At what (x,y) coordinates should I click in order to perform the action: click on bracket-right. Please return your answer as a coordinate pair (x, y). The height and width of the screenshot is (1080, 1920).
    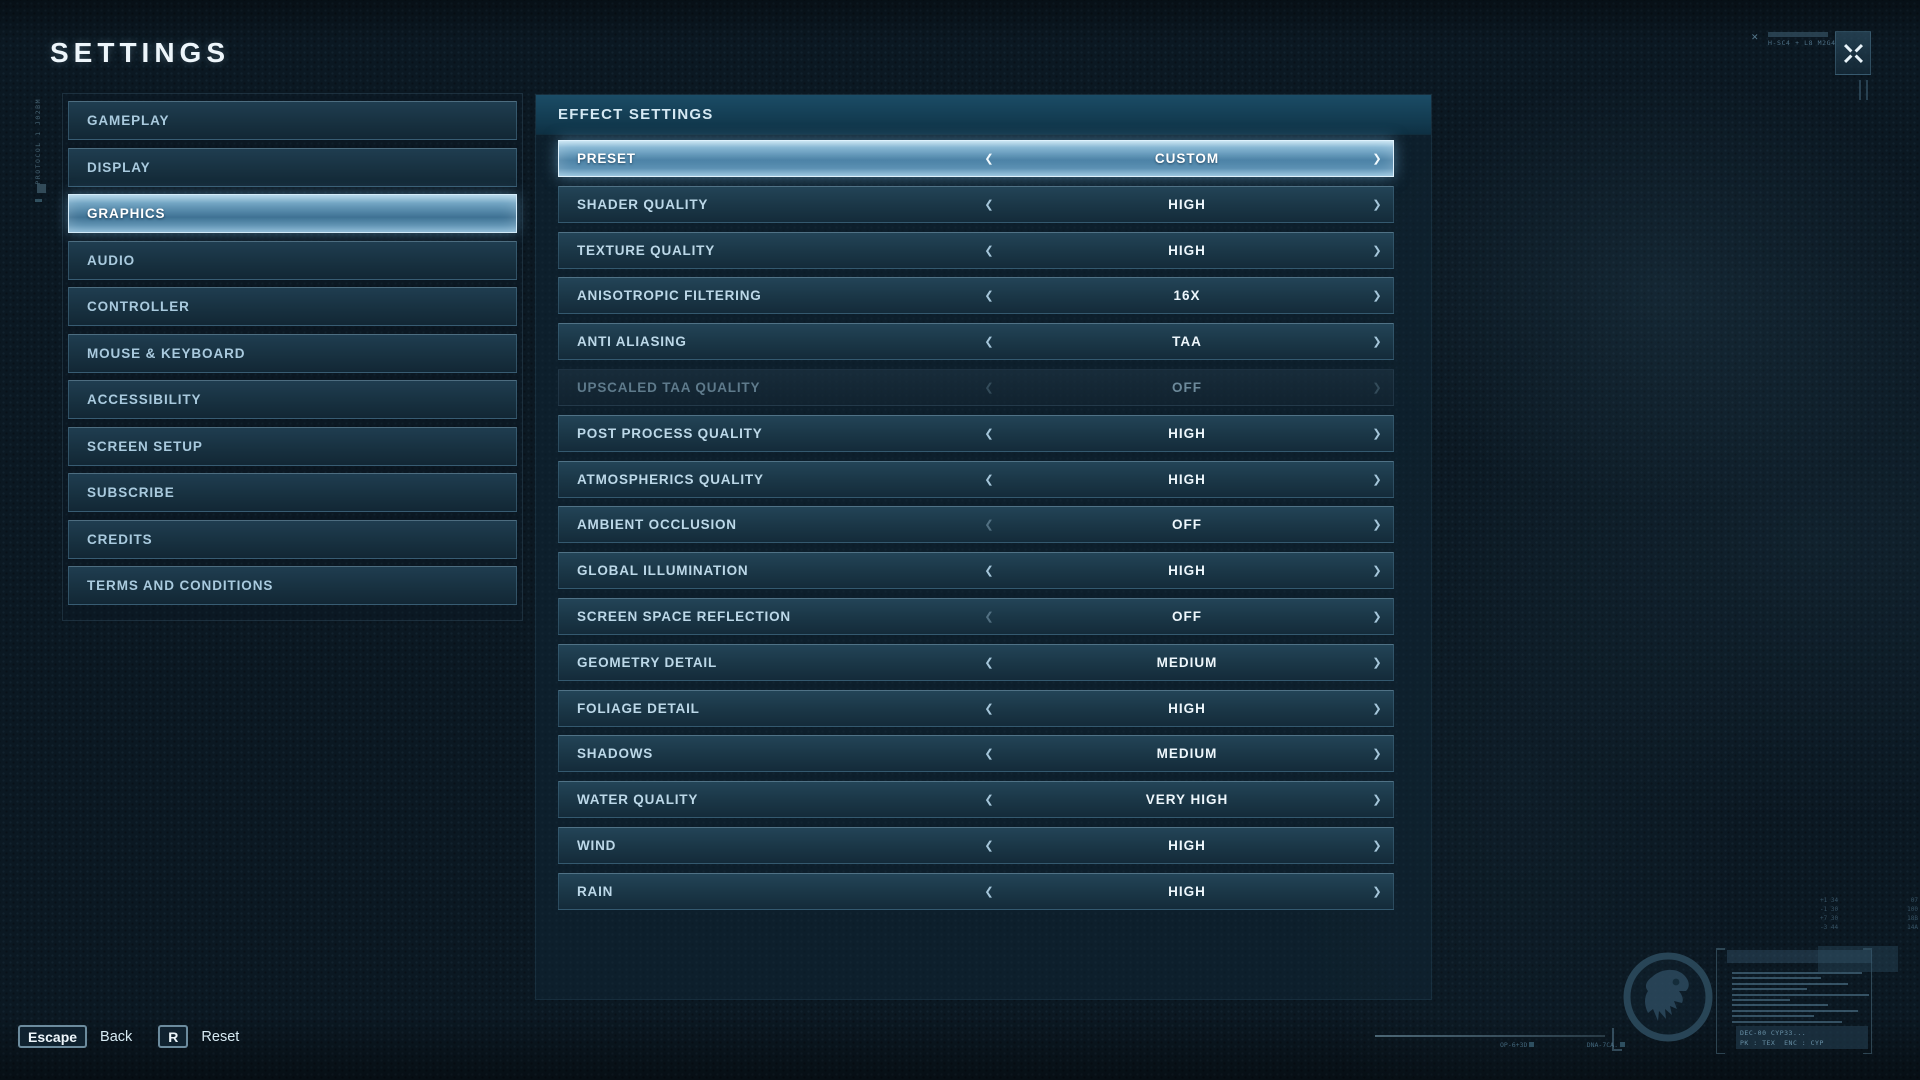
    Looking at the image, I should click on (1867, 1001).